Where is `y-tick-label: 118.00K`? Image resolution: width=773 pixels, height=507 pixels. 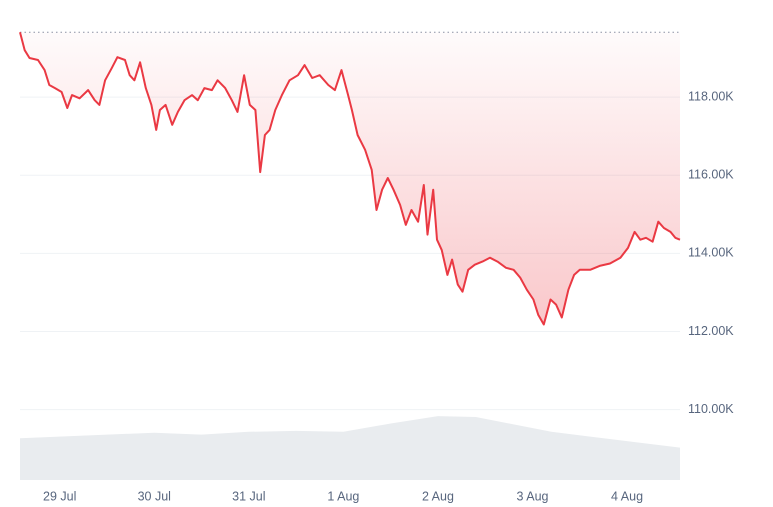
y-tick-label: 118.00K is located at coordinates (711, 96).